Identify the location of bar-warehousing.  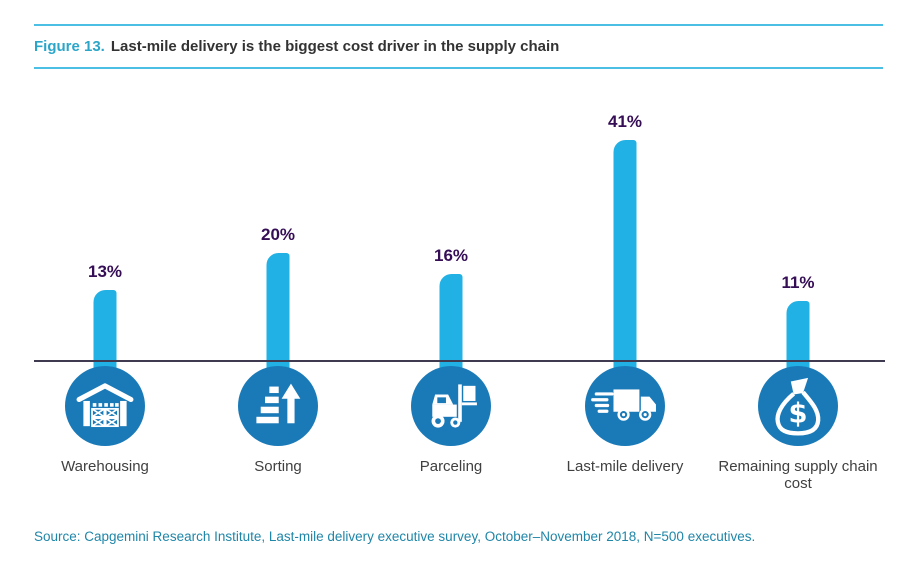
(105, 329).